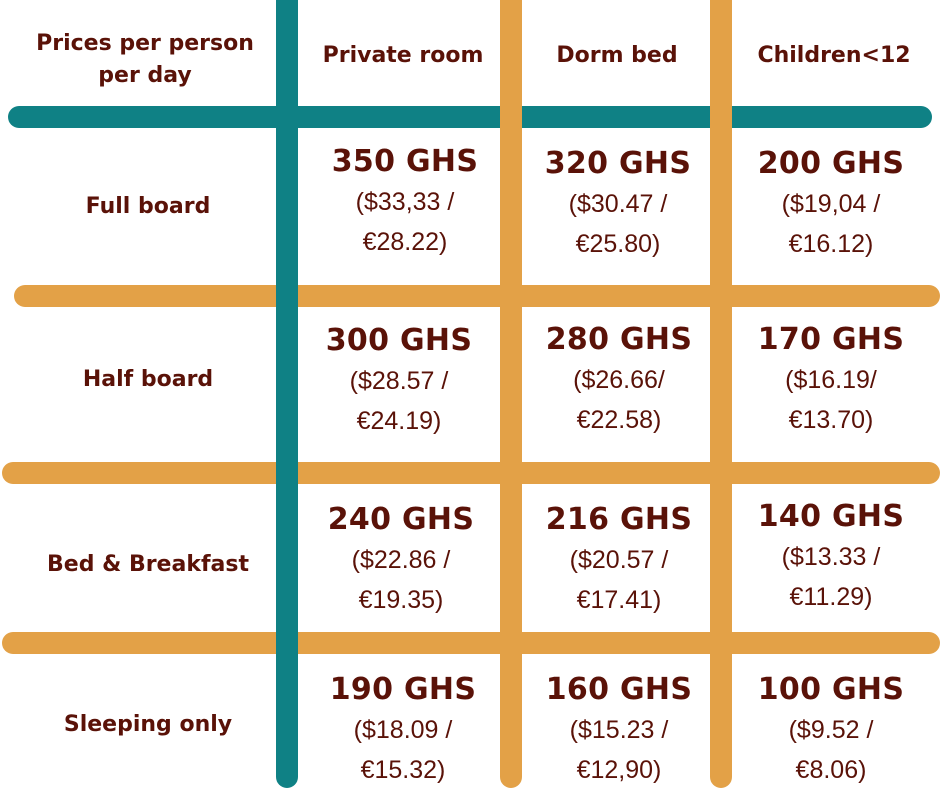 The width and height of the screenshot is (940, 790). I want to click on price-cell: 320 GHS ($30.47 / €25.80), so click(618, 204).